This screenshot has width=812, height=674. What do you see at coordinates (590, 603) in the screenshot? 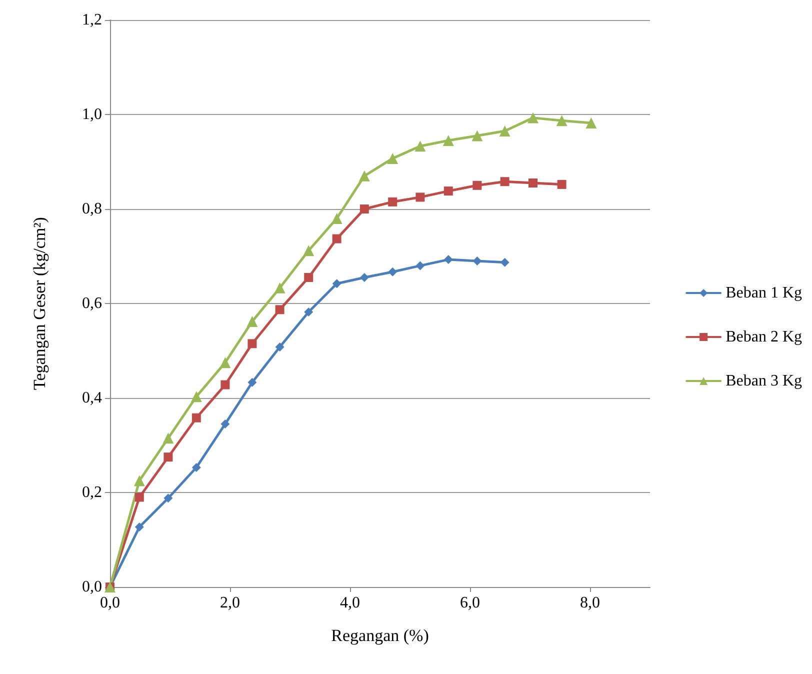
I see `x-tick-label: 8,0` at bounding box center [590, 603].